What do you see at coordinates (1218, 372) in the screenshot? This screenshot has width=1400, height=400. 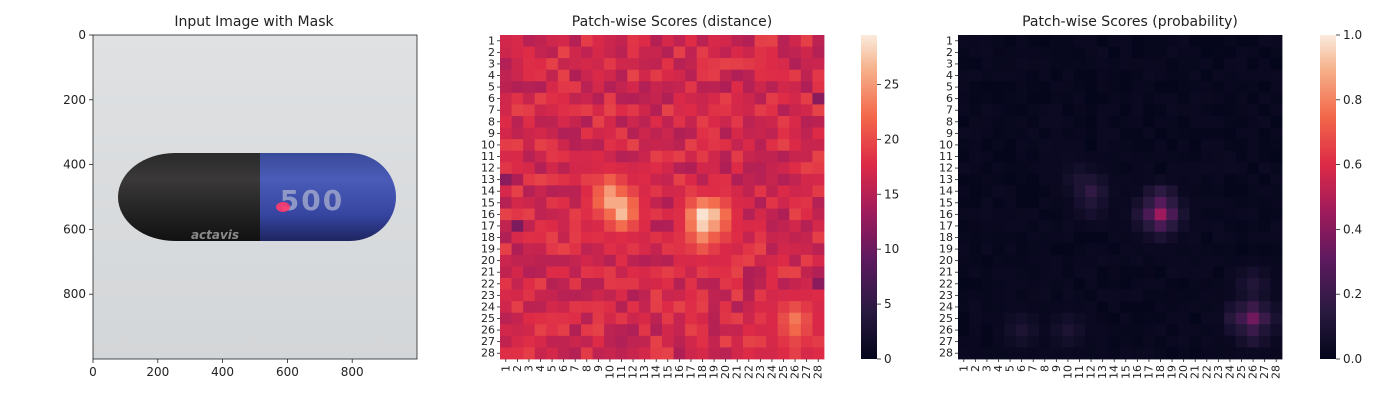 I see `x-tick-label: 23` at bounding box center [1218, 372].